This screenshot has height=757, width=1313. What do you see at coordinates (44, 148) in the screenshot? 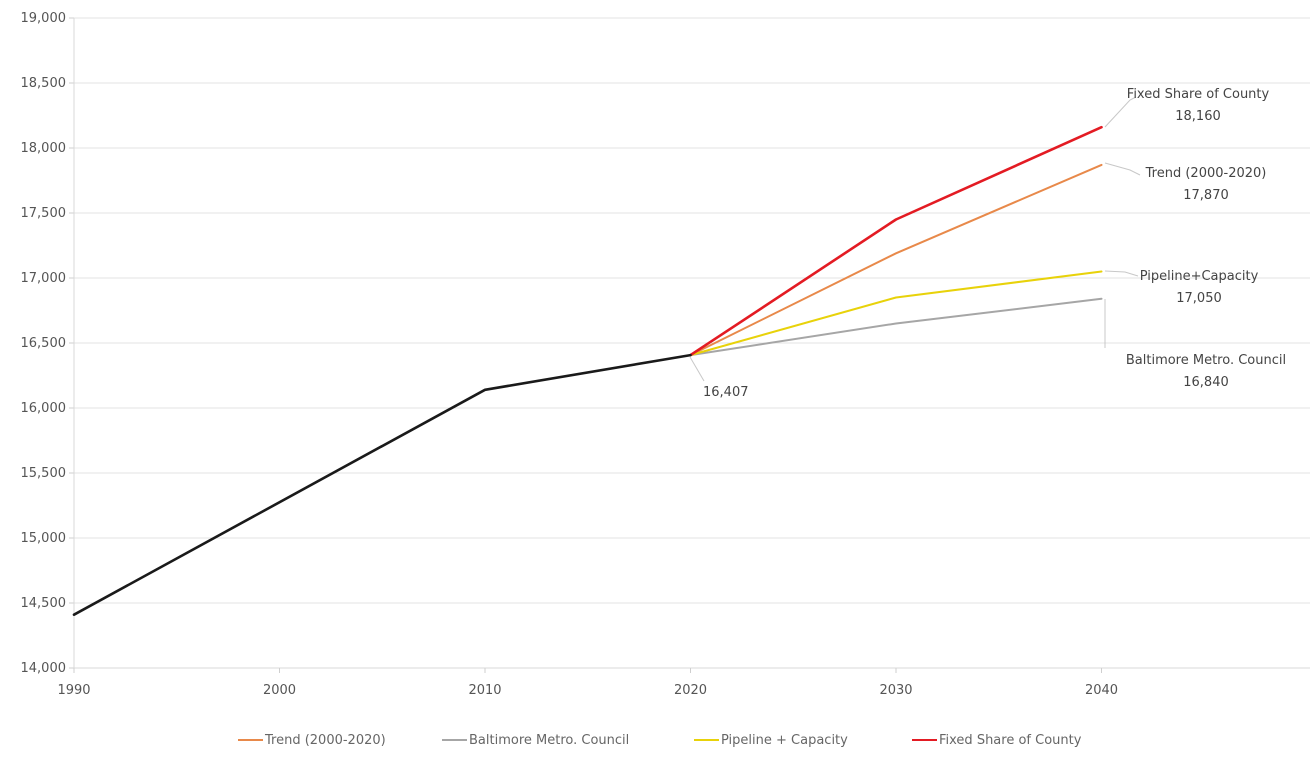
I see `y-tick-label: 18,000` at bounding box center [44, 148].